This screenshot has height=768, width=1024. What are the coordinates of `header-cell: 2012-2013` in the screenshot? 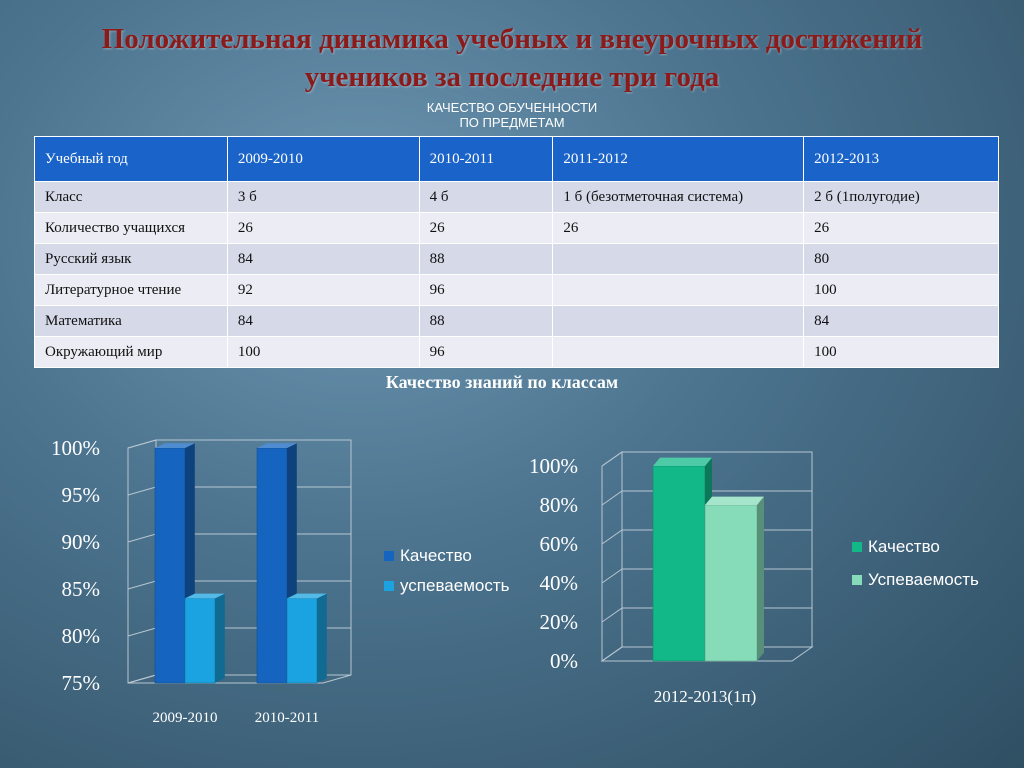 It's located at (901, 159).